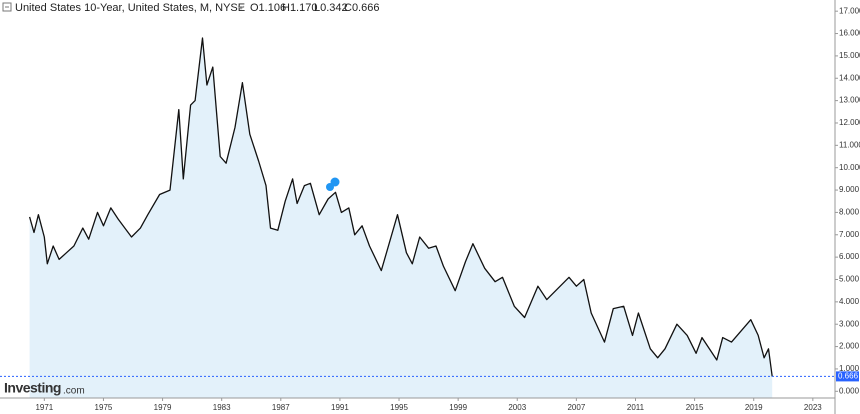 The height and width of the screenshot is (414, 860). Describe the element at coordinates (458, 407) in the screenshot. I see `x-tick-label: 1999` at that location.